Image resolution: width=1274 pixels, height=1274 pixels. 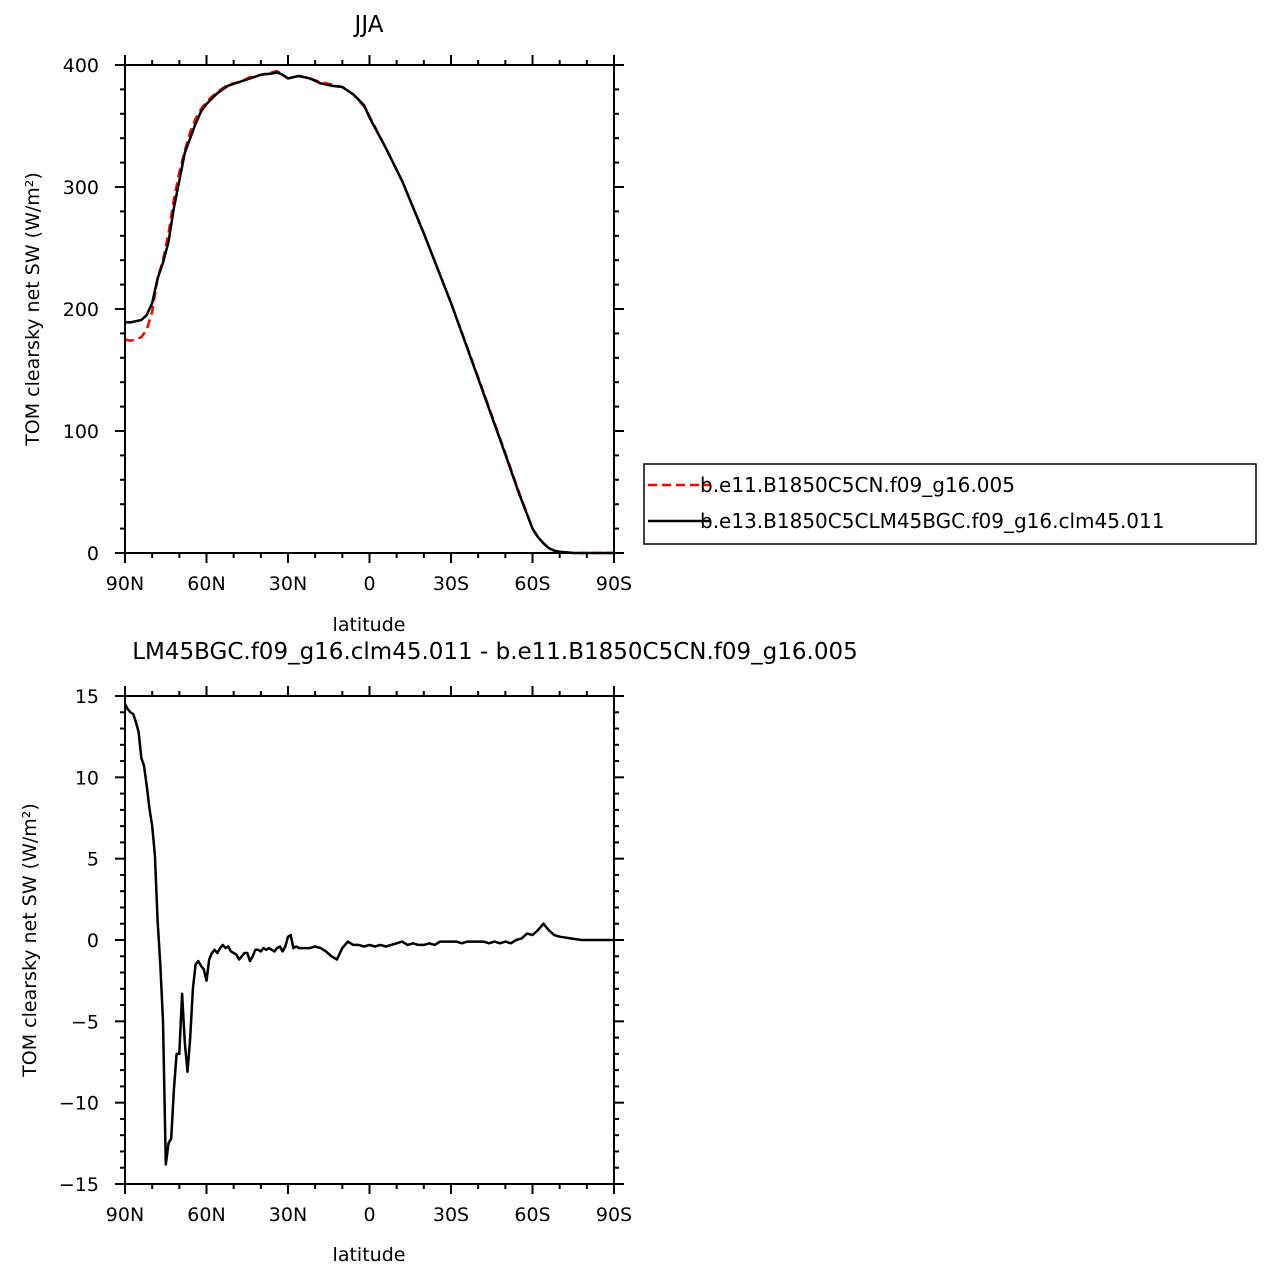 What do you see at coordinates (125, 1215) in the screenshot?
I see `bottom-x-tick-label: 90N` at bounding box center [125, 1215].